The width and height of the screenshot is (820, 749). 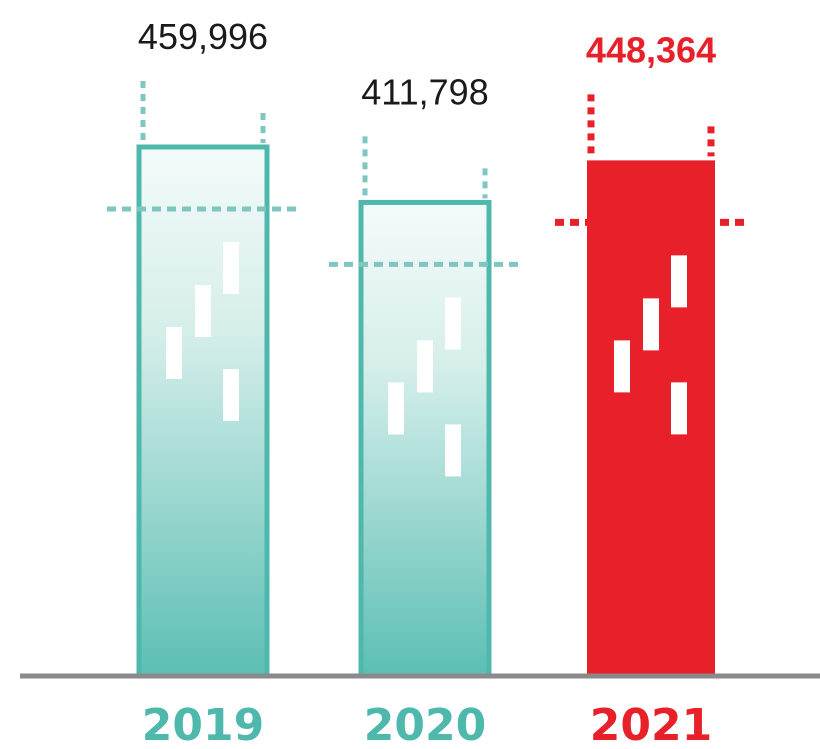 I want to click on bar-2020, so click(x=425, y=439).